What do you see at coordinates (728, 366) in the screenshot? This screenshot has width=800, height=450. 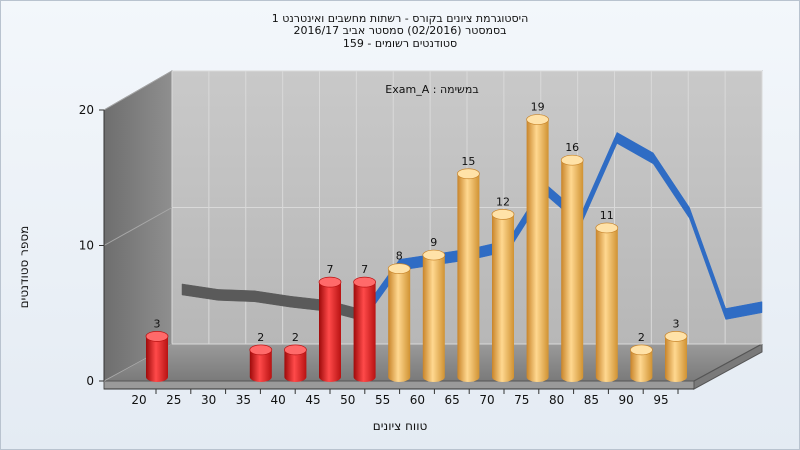 I see `floor-side-edge` at bounding box center [728, 366].